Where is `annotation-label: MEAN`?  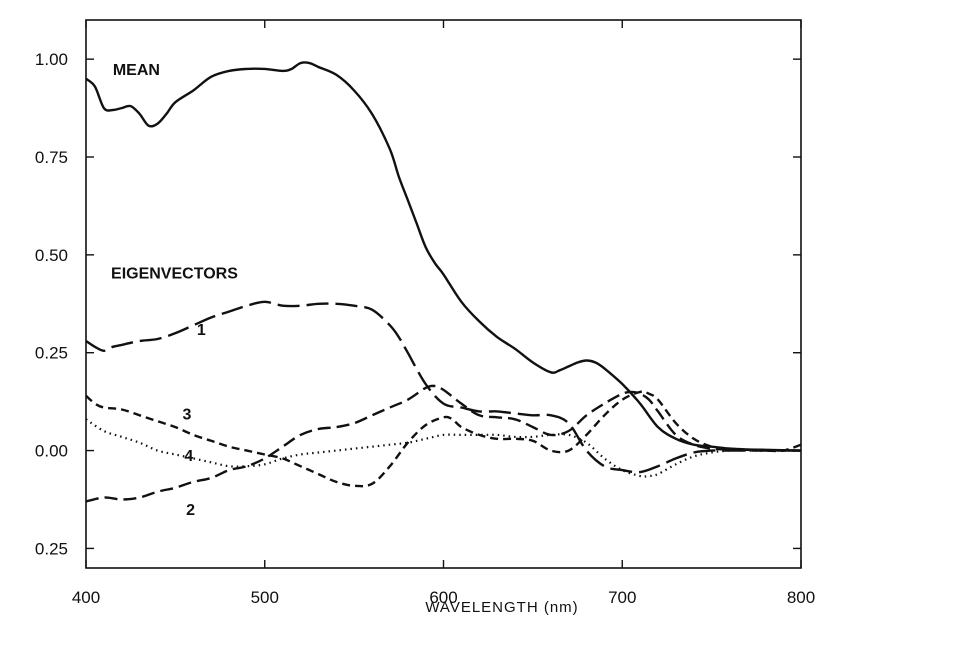 annotation-label: MEAN is located at coordinates (136, 70).